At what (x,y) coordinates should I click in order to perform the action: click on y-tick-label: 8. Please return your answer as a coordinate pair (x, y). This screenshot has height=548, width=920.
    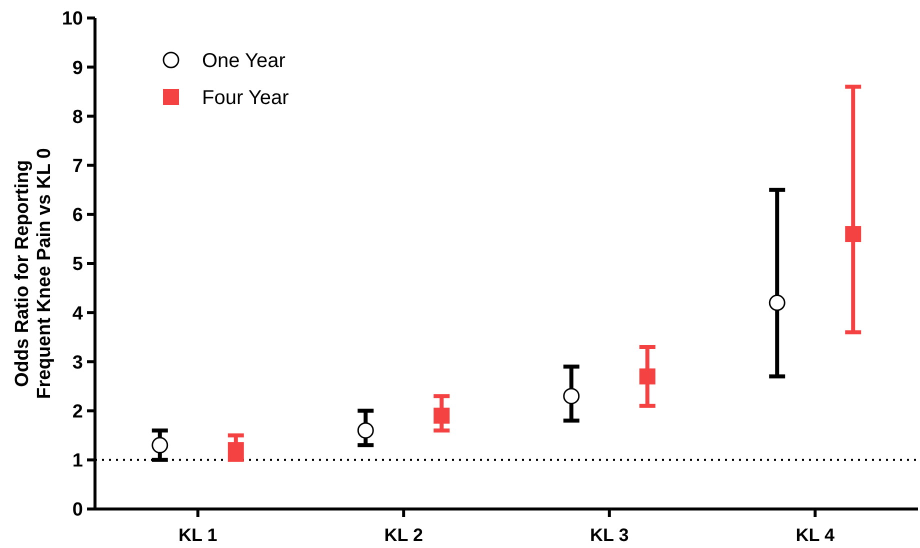
    Looking at the image, I should click on (77, 117).